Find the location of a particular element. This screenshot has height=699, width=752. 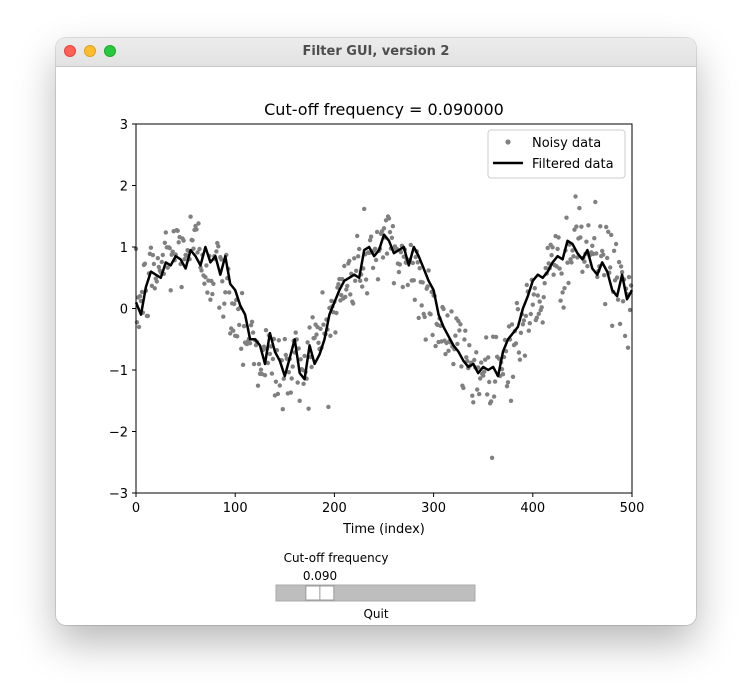

x-tick-label: 100 is located at coordinates (235, 508).